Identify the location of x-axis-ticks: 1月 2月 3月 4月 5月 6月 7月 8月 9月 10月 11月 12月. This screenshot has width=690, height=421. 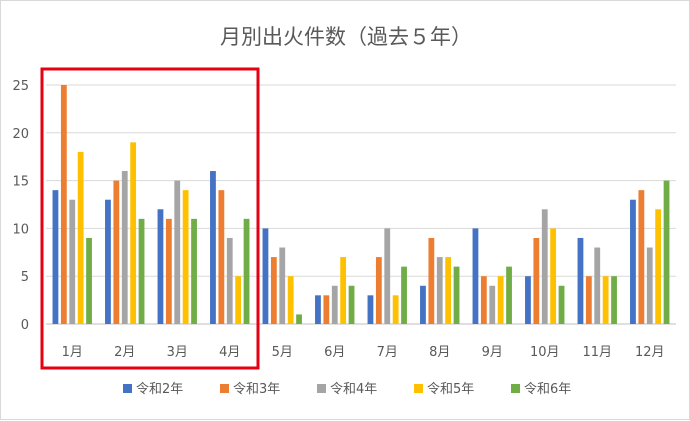
(363, 352).